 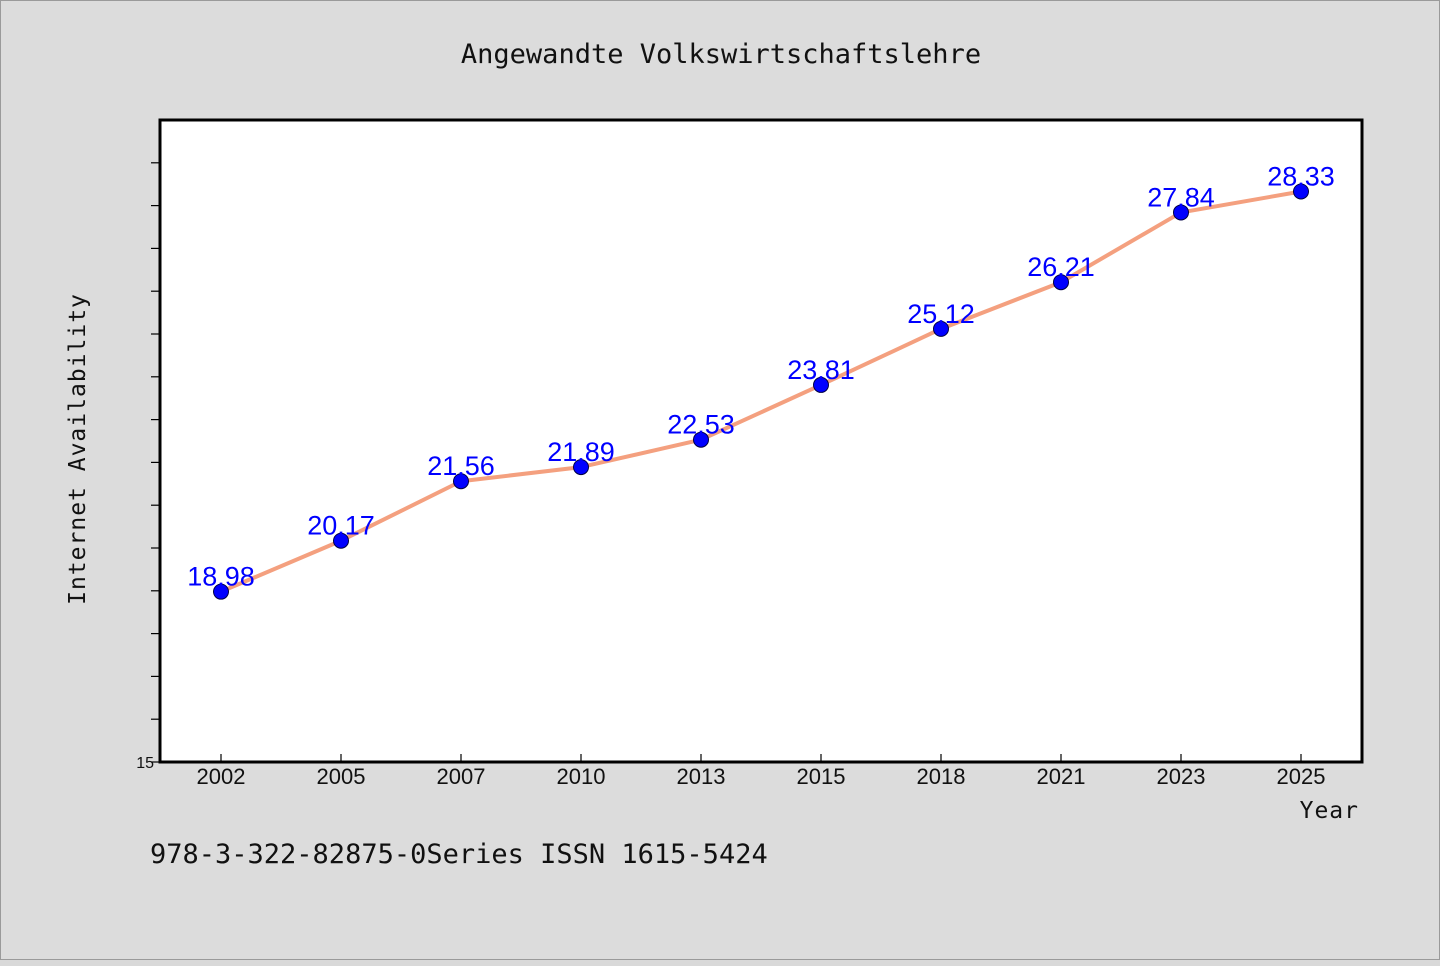 I want to click on data-label: 21.89, so click(x=581, y=452).